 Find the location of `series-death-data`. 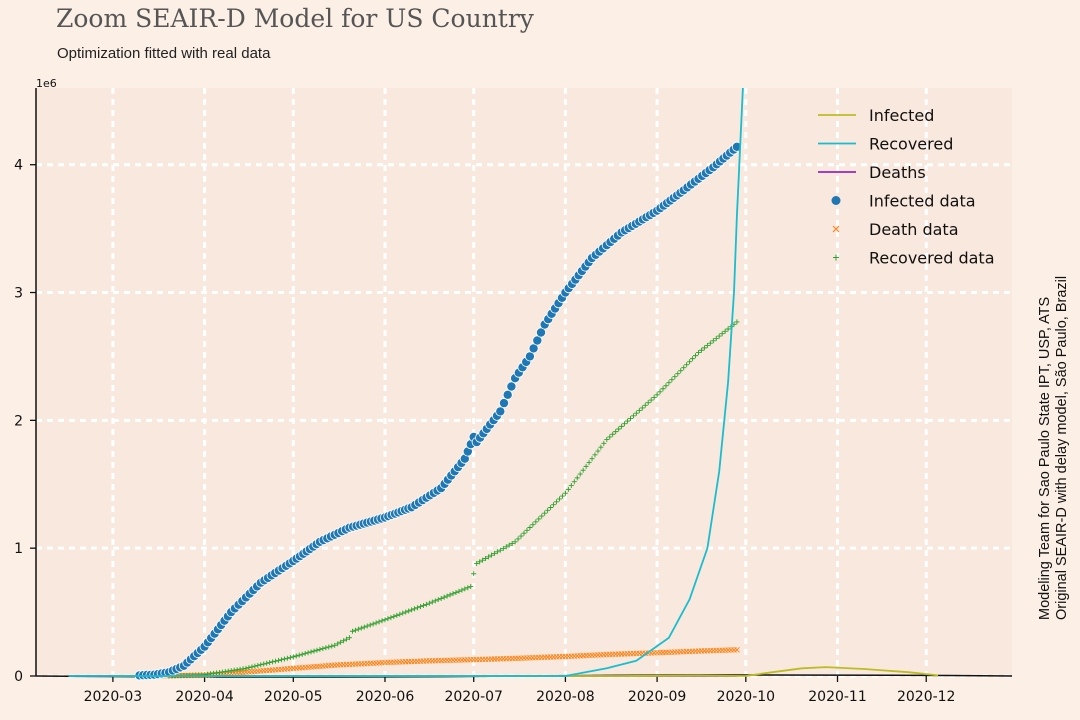

series-death-data is located at coordinates (445, 662).